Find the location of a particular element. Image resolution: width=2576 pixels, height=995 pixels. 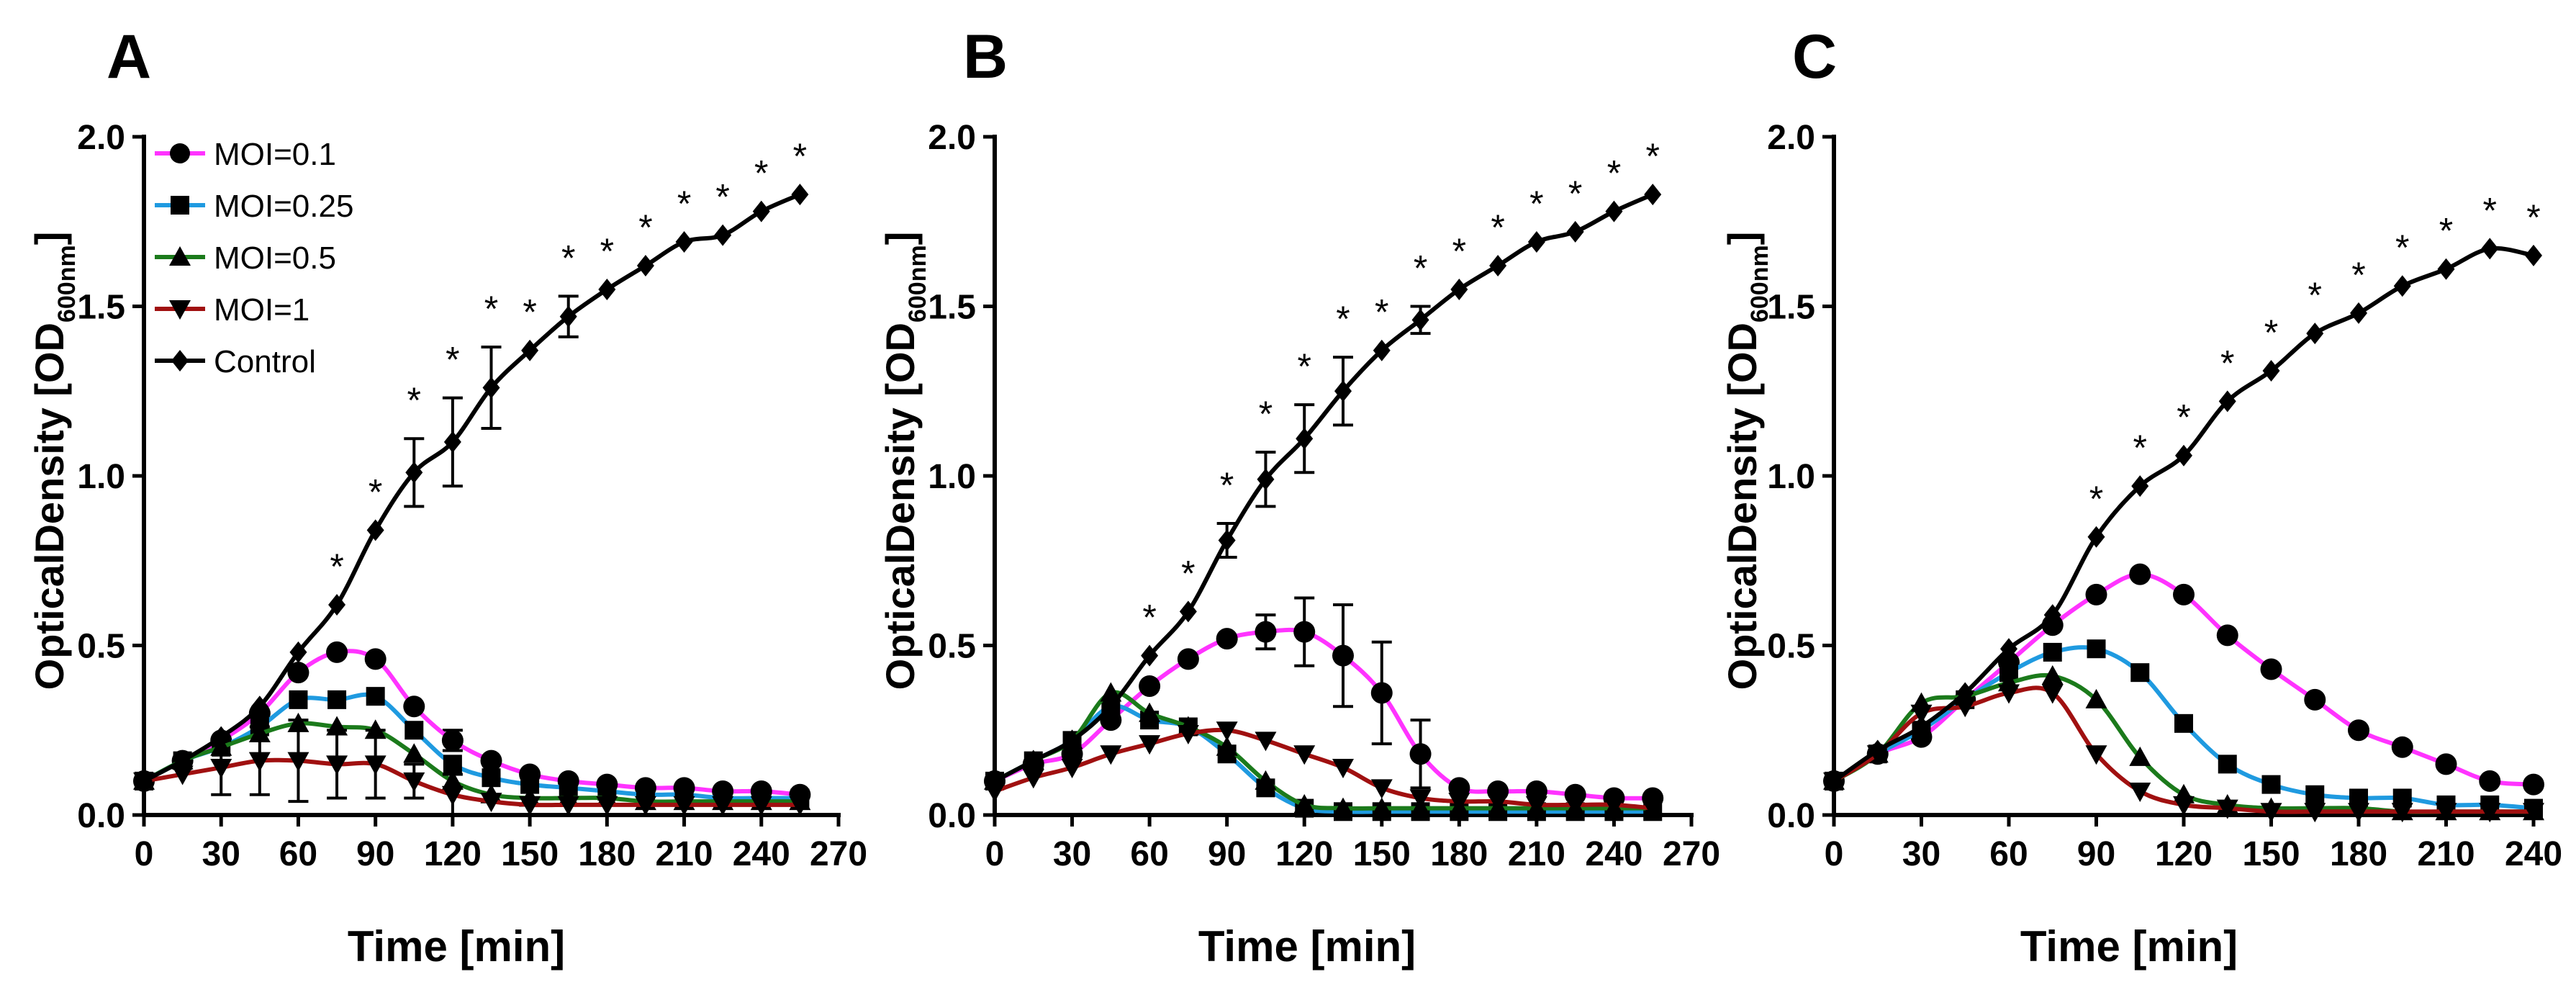

series-line-control is located at coordinates (2183, 514).